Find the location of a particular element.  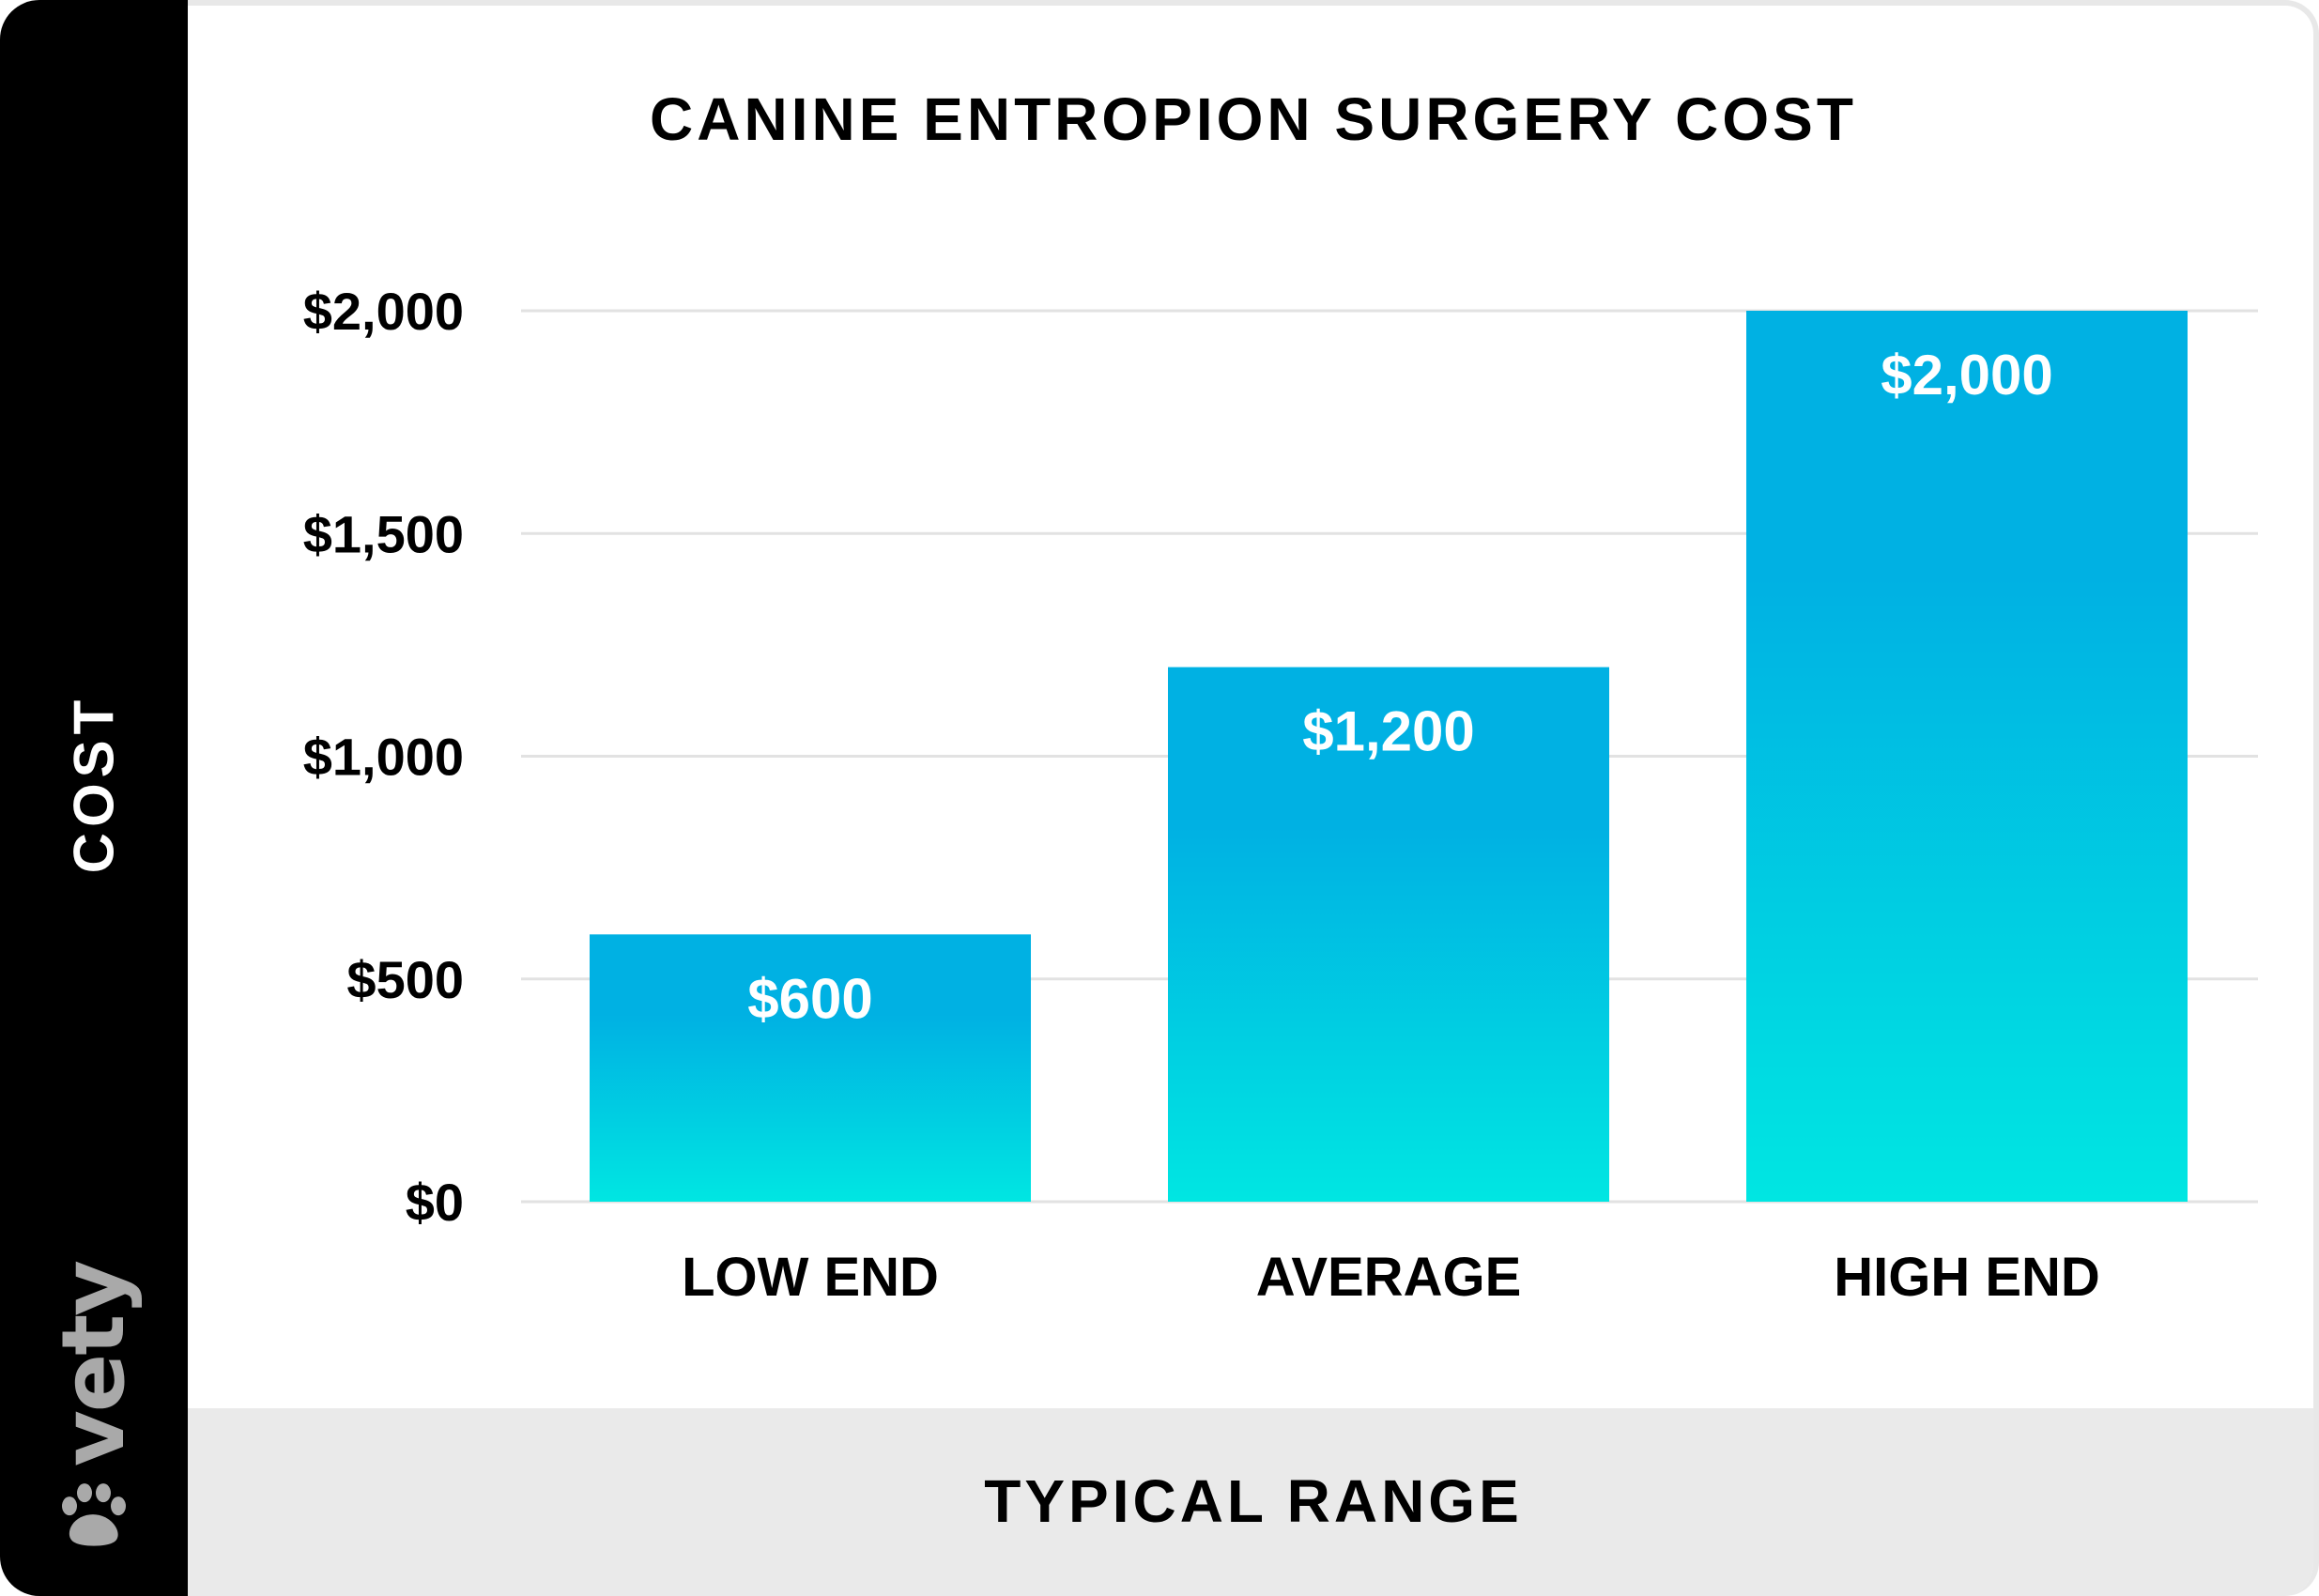

x-axis-title: TYPICAL RANGE is located at coordinates (1253, 1501).